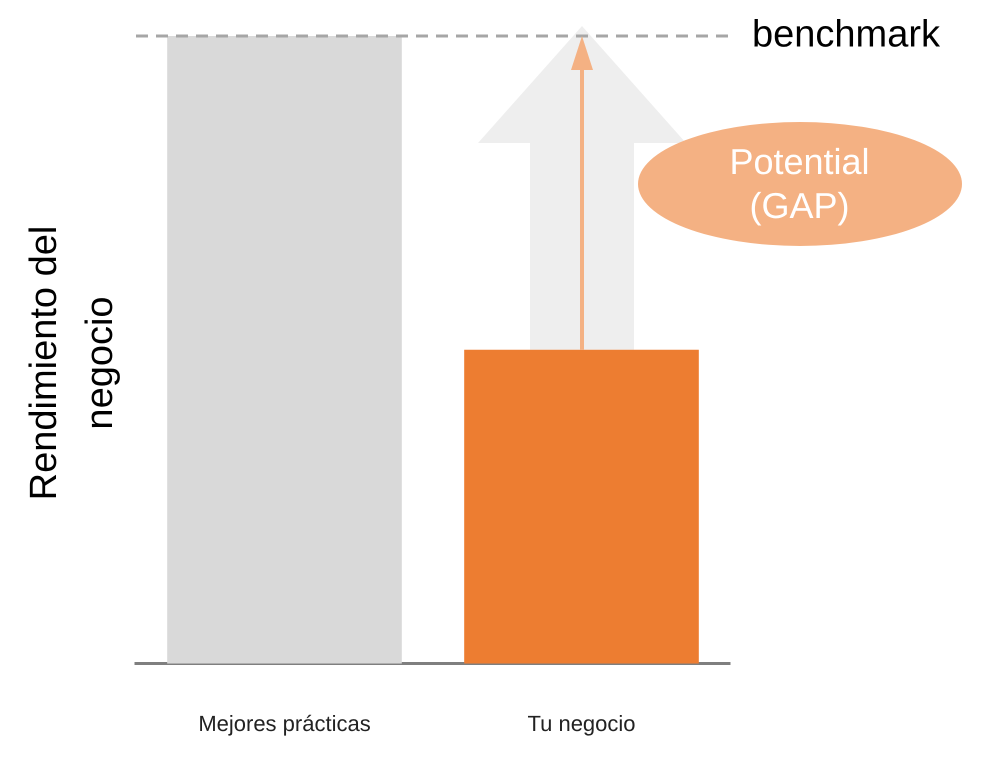 This screenshot has height=778, width=990. Describe the element at coordinates (72, 363) in the screenshot. I see `y-axis-title: Rendimiento del negocio` at that location.